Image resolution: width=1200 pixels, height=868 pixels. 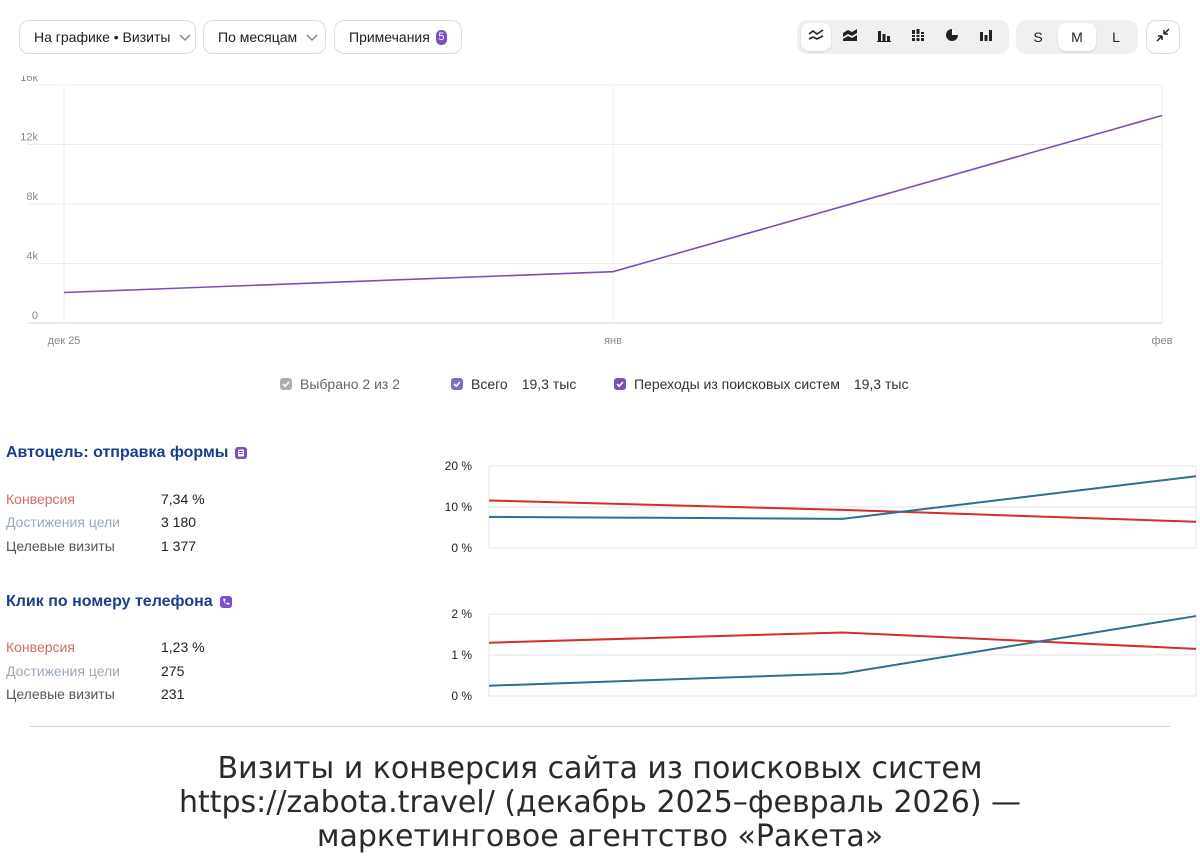 I want to click on notes-count-badge: 5, so click(x=441, y=37).